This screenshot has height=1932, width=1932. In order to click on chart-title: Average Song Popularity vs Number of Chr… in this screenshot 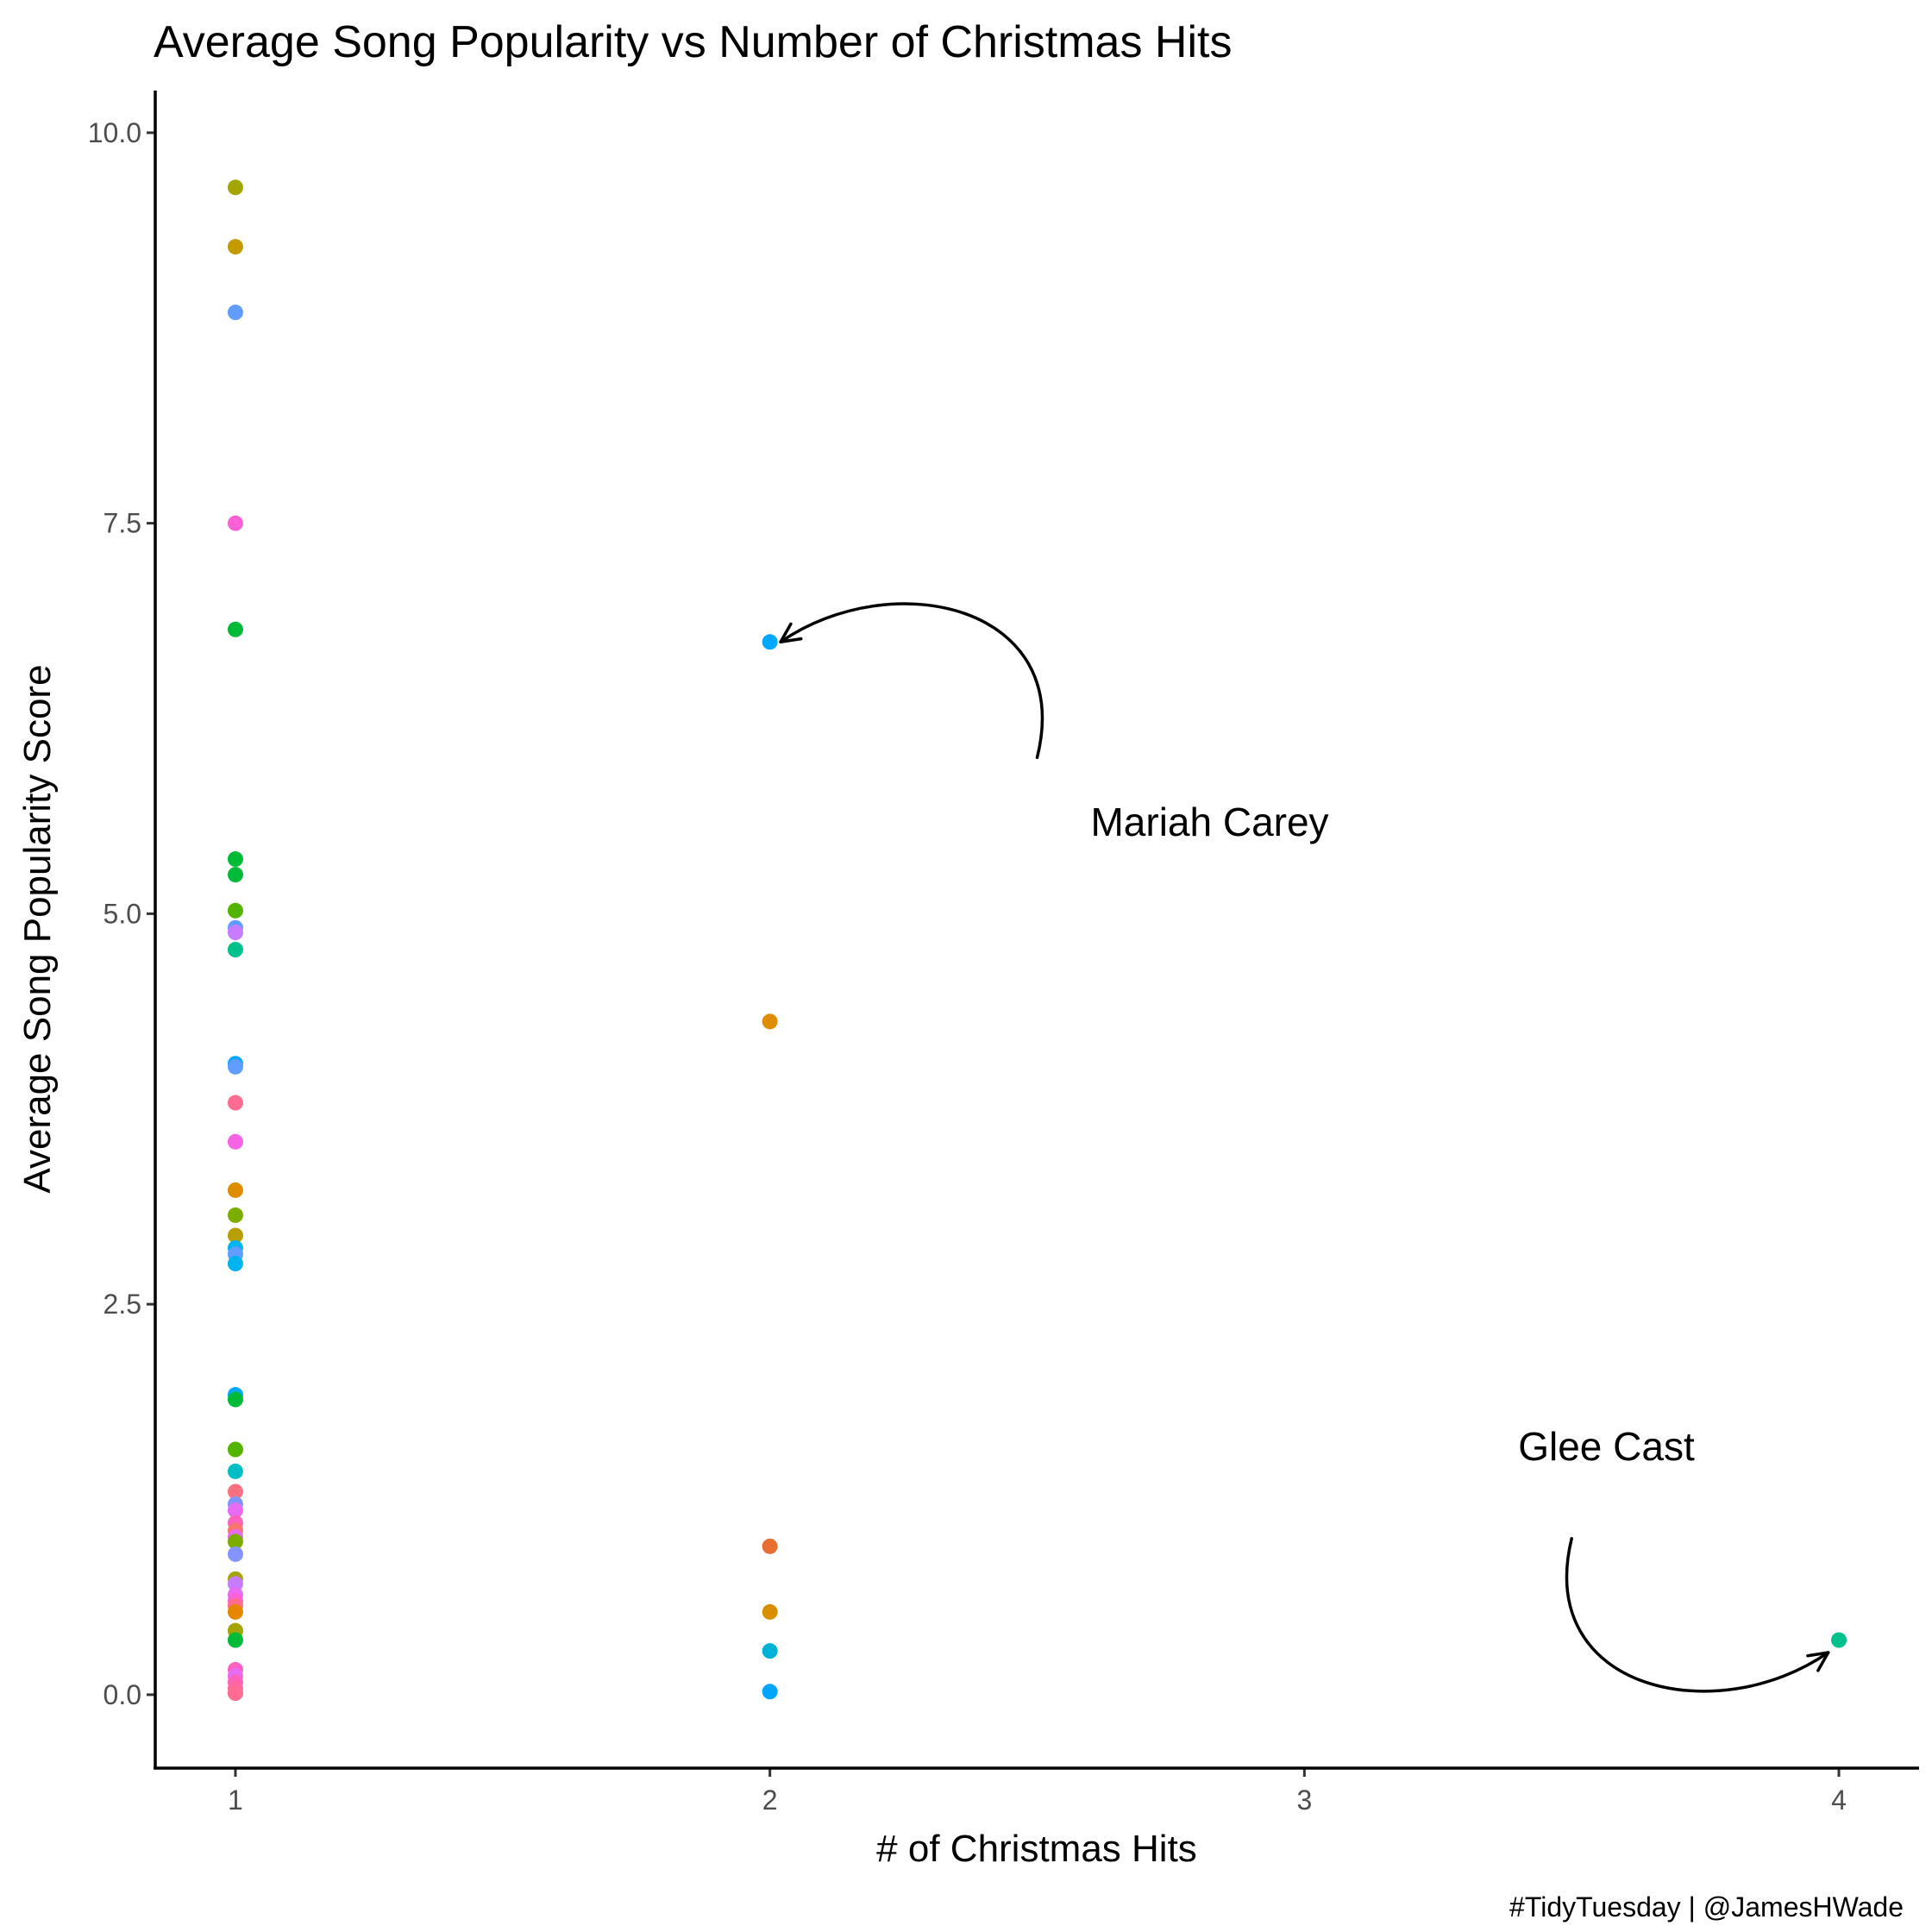, I will do `click(693, 42)`.